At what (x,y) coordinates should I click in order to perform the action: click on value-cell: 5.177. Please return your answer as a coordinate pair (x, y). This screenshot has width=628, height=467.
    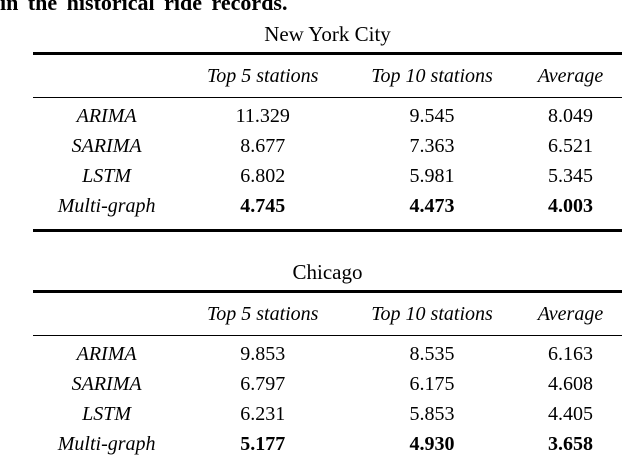
    Looking at the image, I should click on (263, 443).